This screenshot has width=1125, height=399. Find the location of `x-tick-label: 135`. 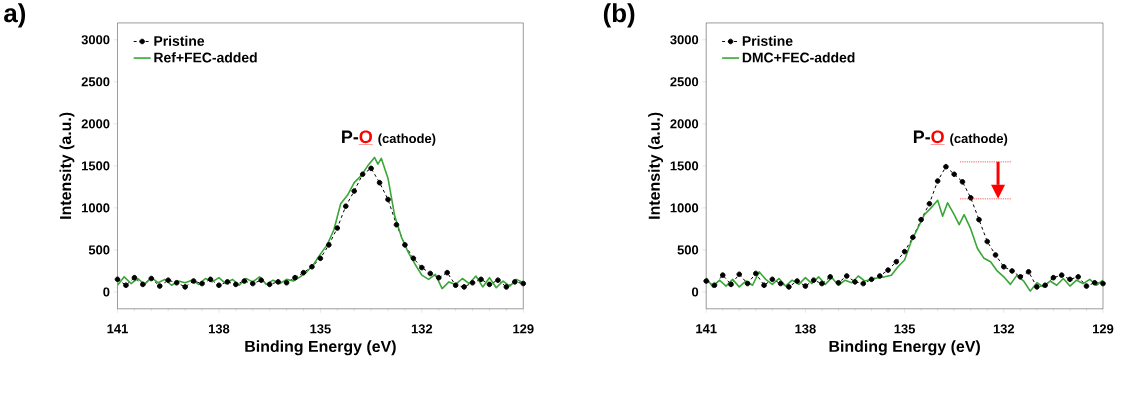

x-tick-label: 135 is located at coordinates (320, 329).